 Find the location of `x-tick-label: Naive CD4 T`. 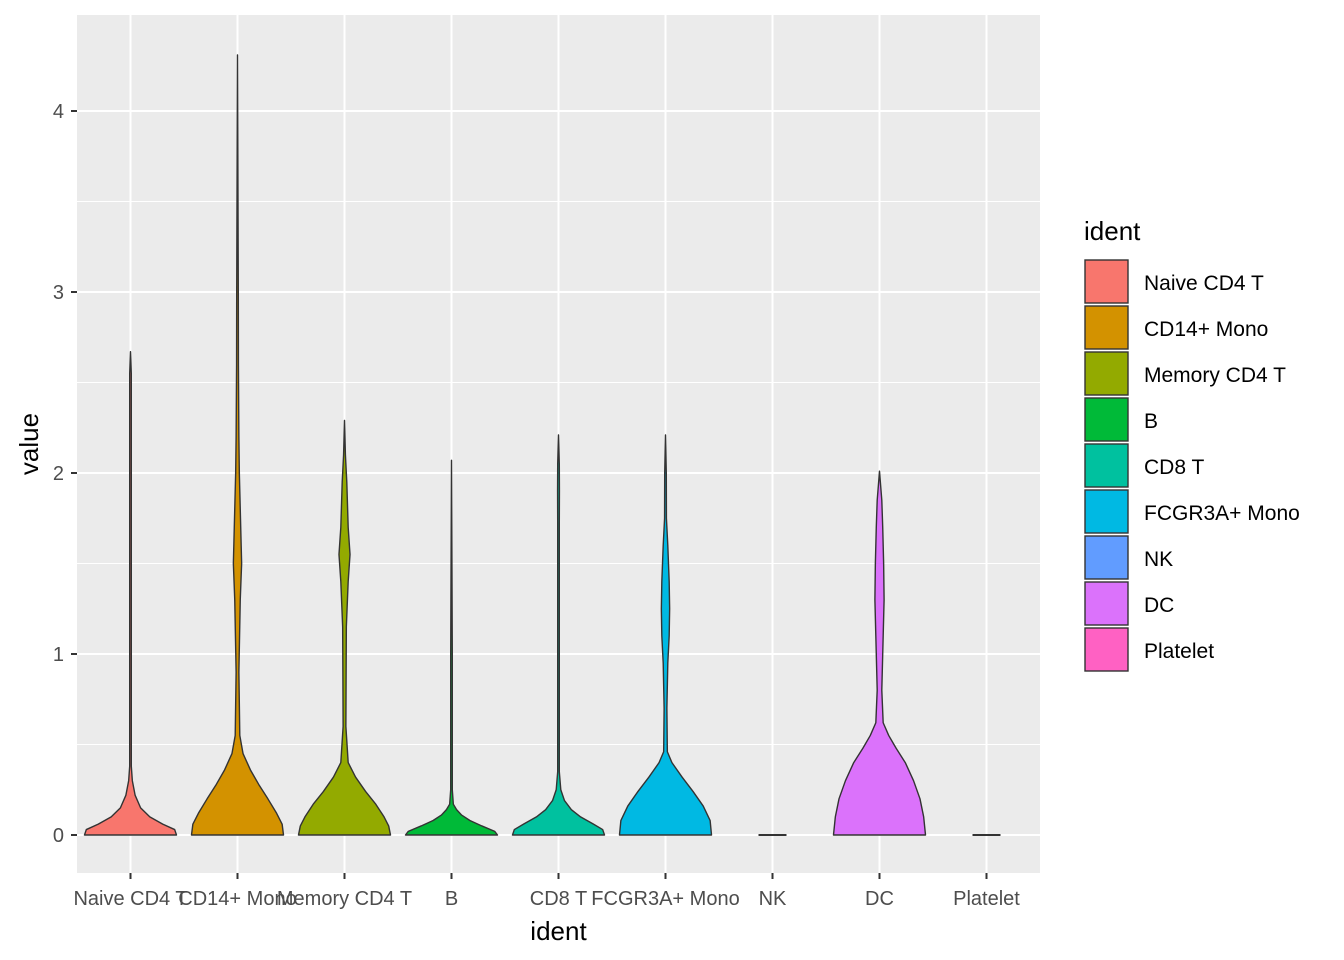

x-tick-label: Naive CD4 T is located at coordinates (130, 899).